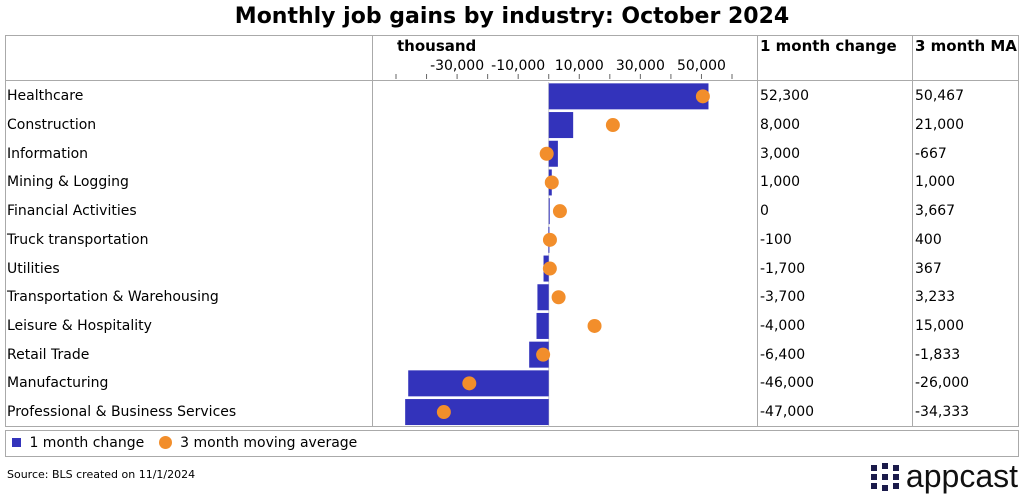 The image size is (1024, 497). What do you see at coordinates (165, 442) in the screenshot?
I see `legend-dot-swatch-icon` at bounding box center [165, 442].